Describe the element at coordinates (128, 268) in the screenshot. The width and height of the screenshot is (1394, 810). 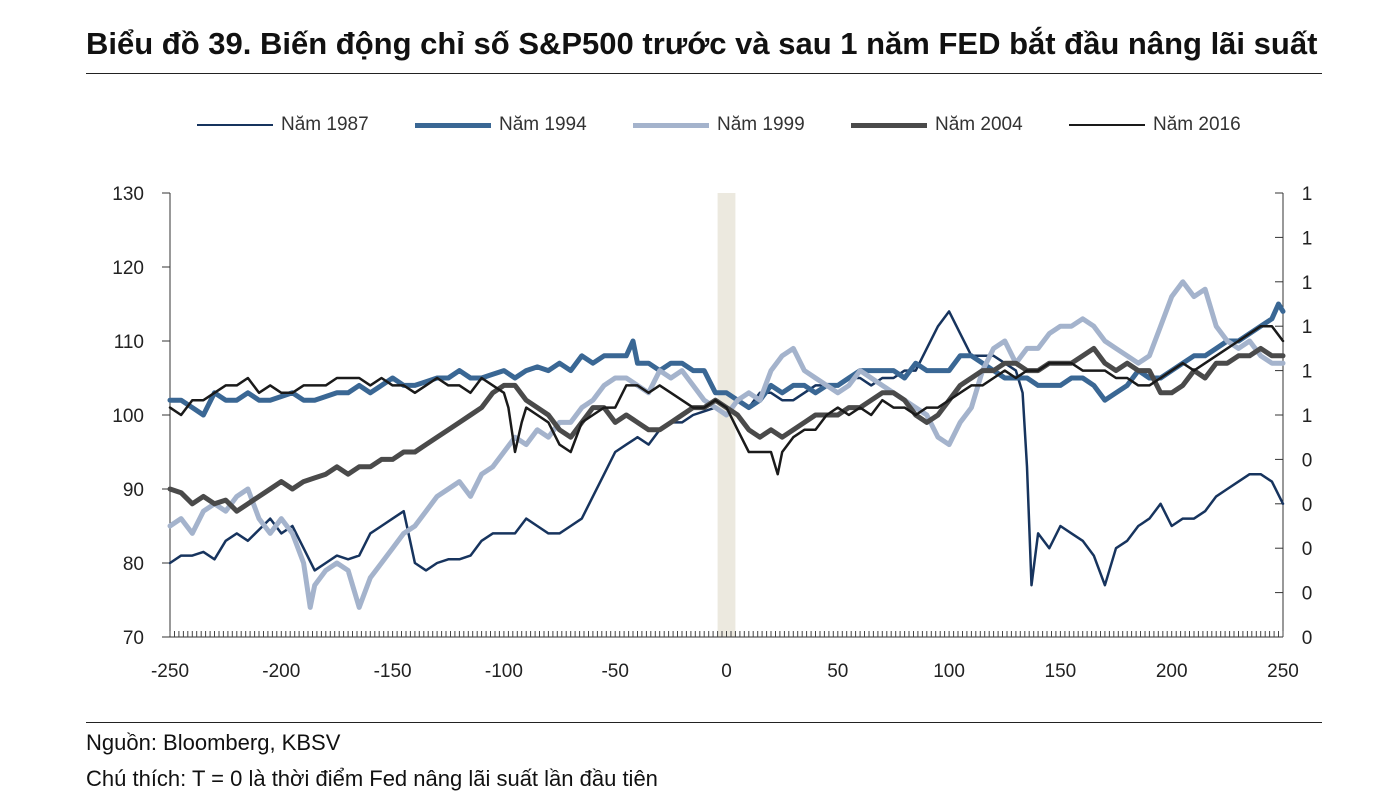
I see `y-tick-label-left: 120` at that location.